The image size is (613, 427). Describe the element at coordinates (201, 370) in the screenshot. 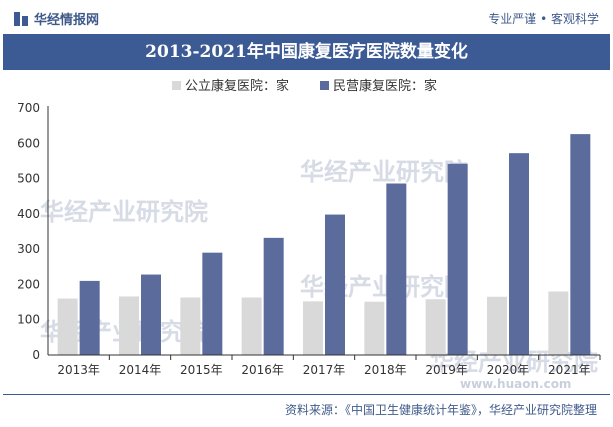

I see `x-tick-label: 2015年` at that location.